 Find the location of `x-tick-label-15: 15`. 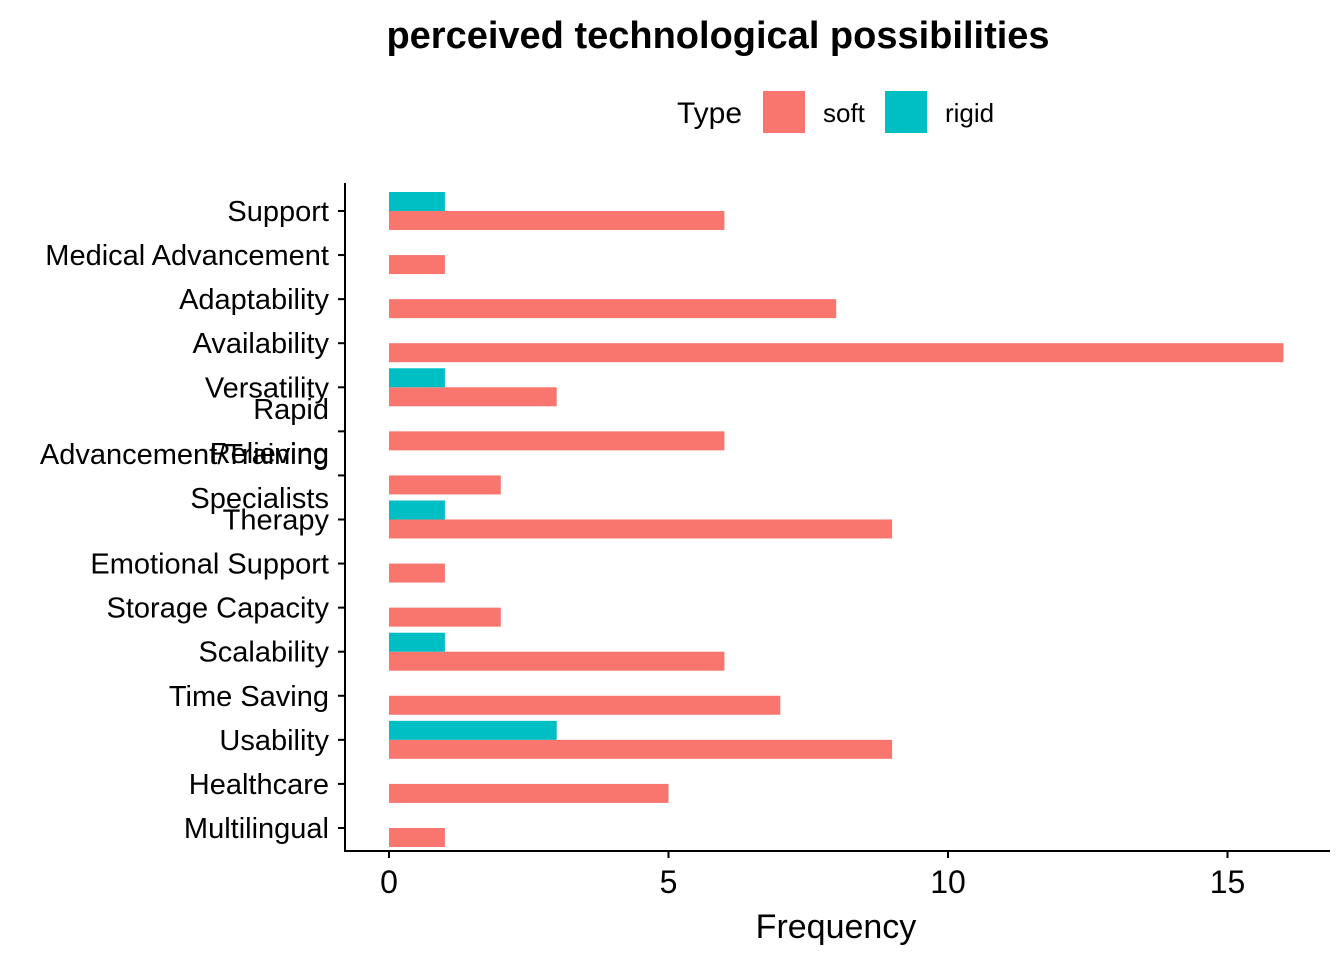

x-tick-label-15: 15 is located at coordinates (1228, 882).